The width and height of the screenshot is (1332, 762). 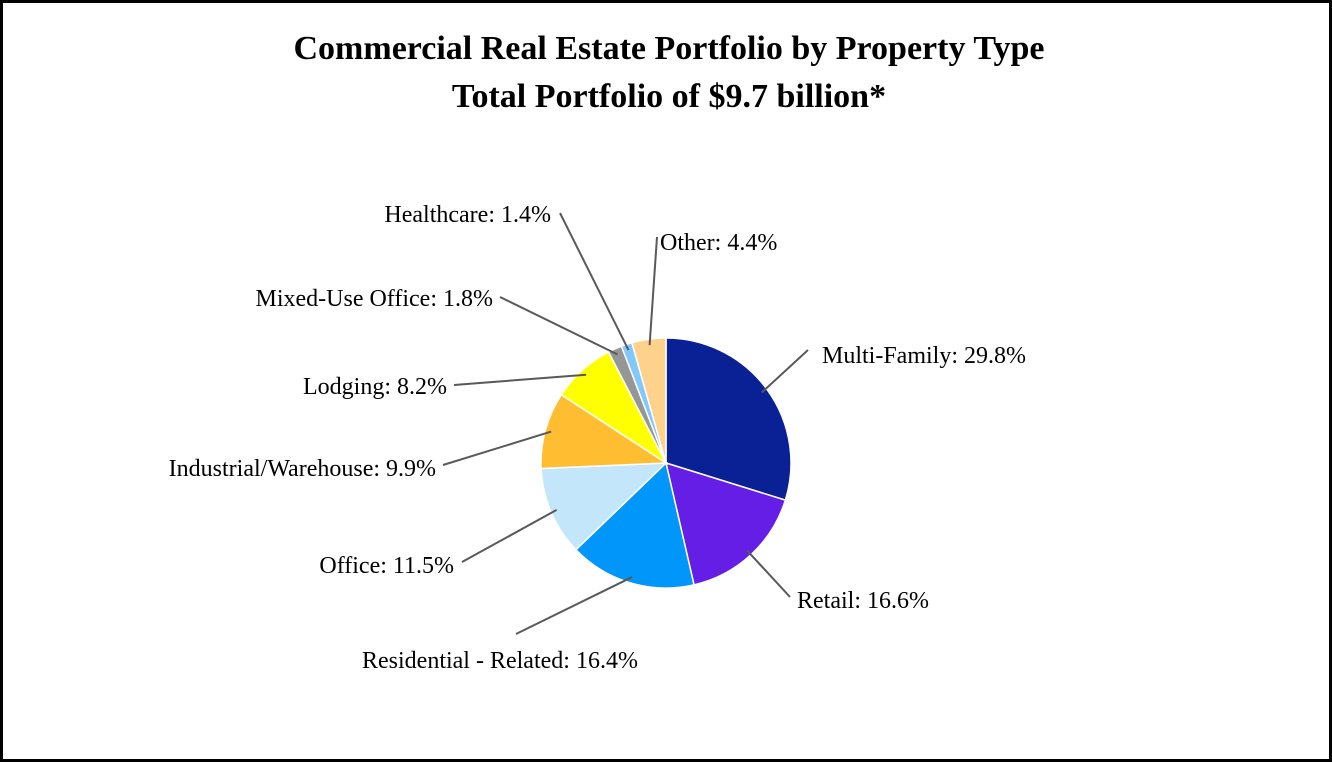 What do you see at coordinates (669, 96) in the screenshot?
I see `chart-subtitle: Total Portfolio of $9.7 billion*` at bounding box center [669, 96].